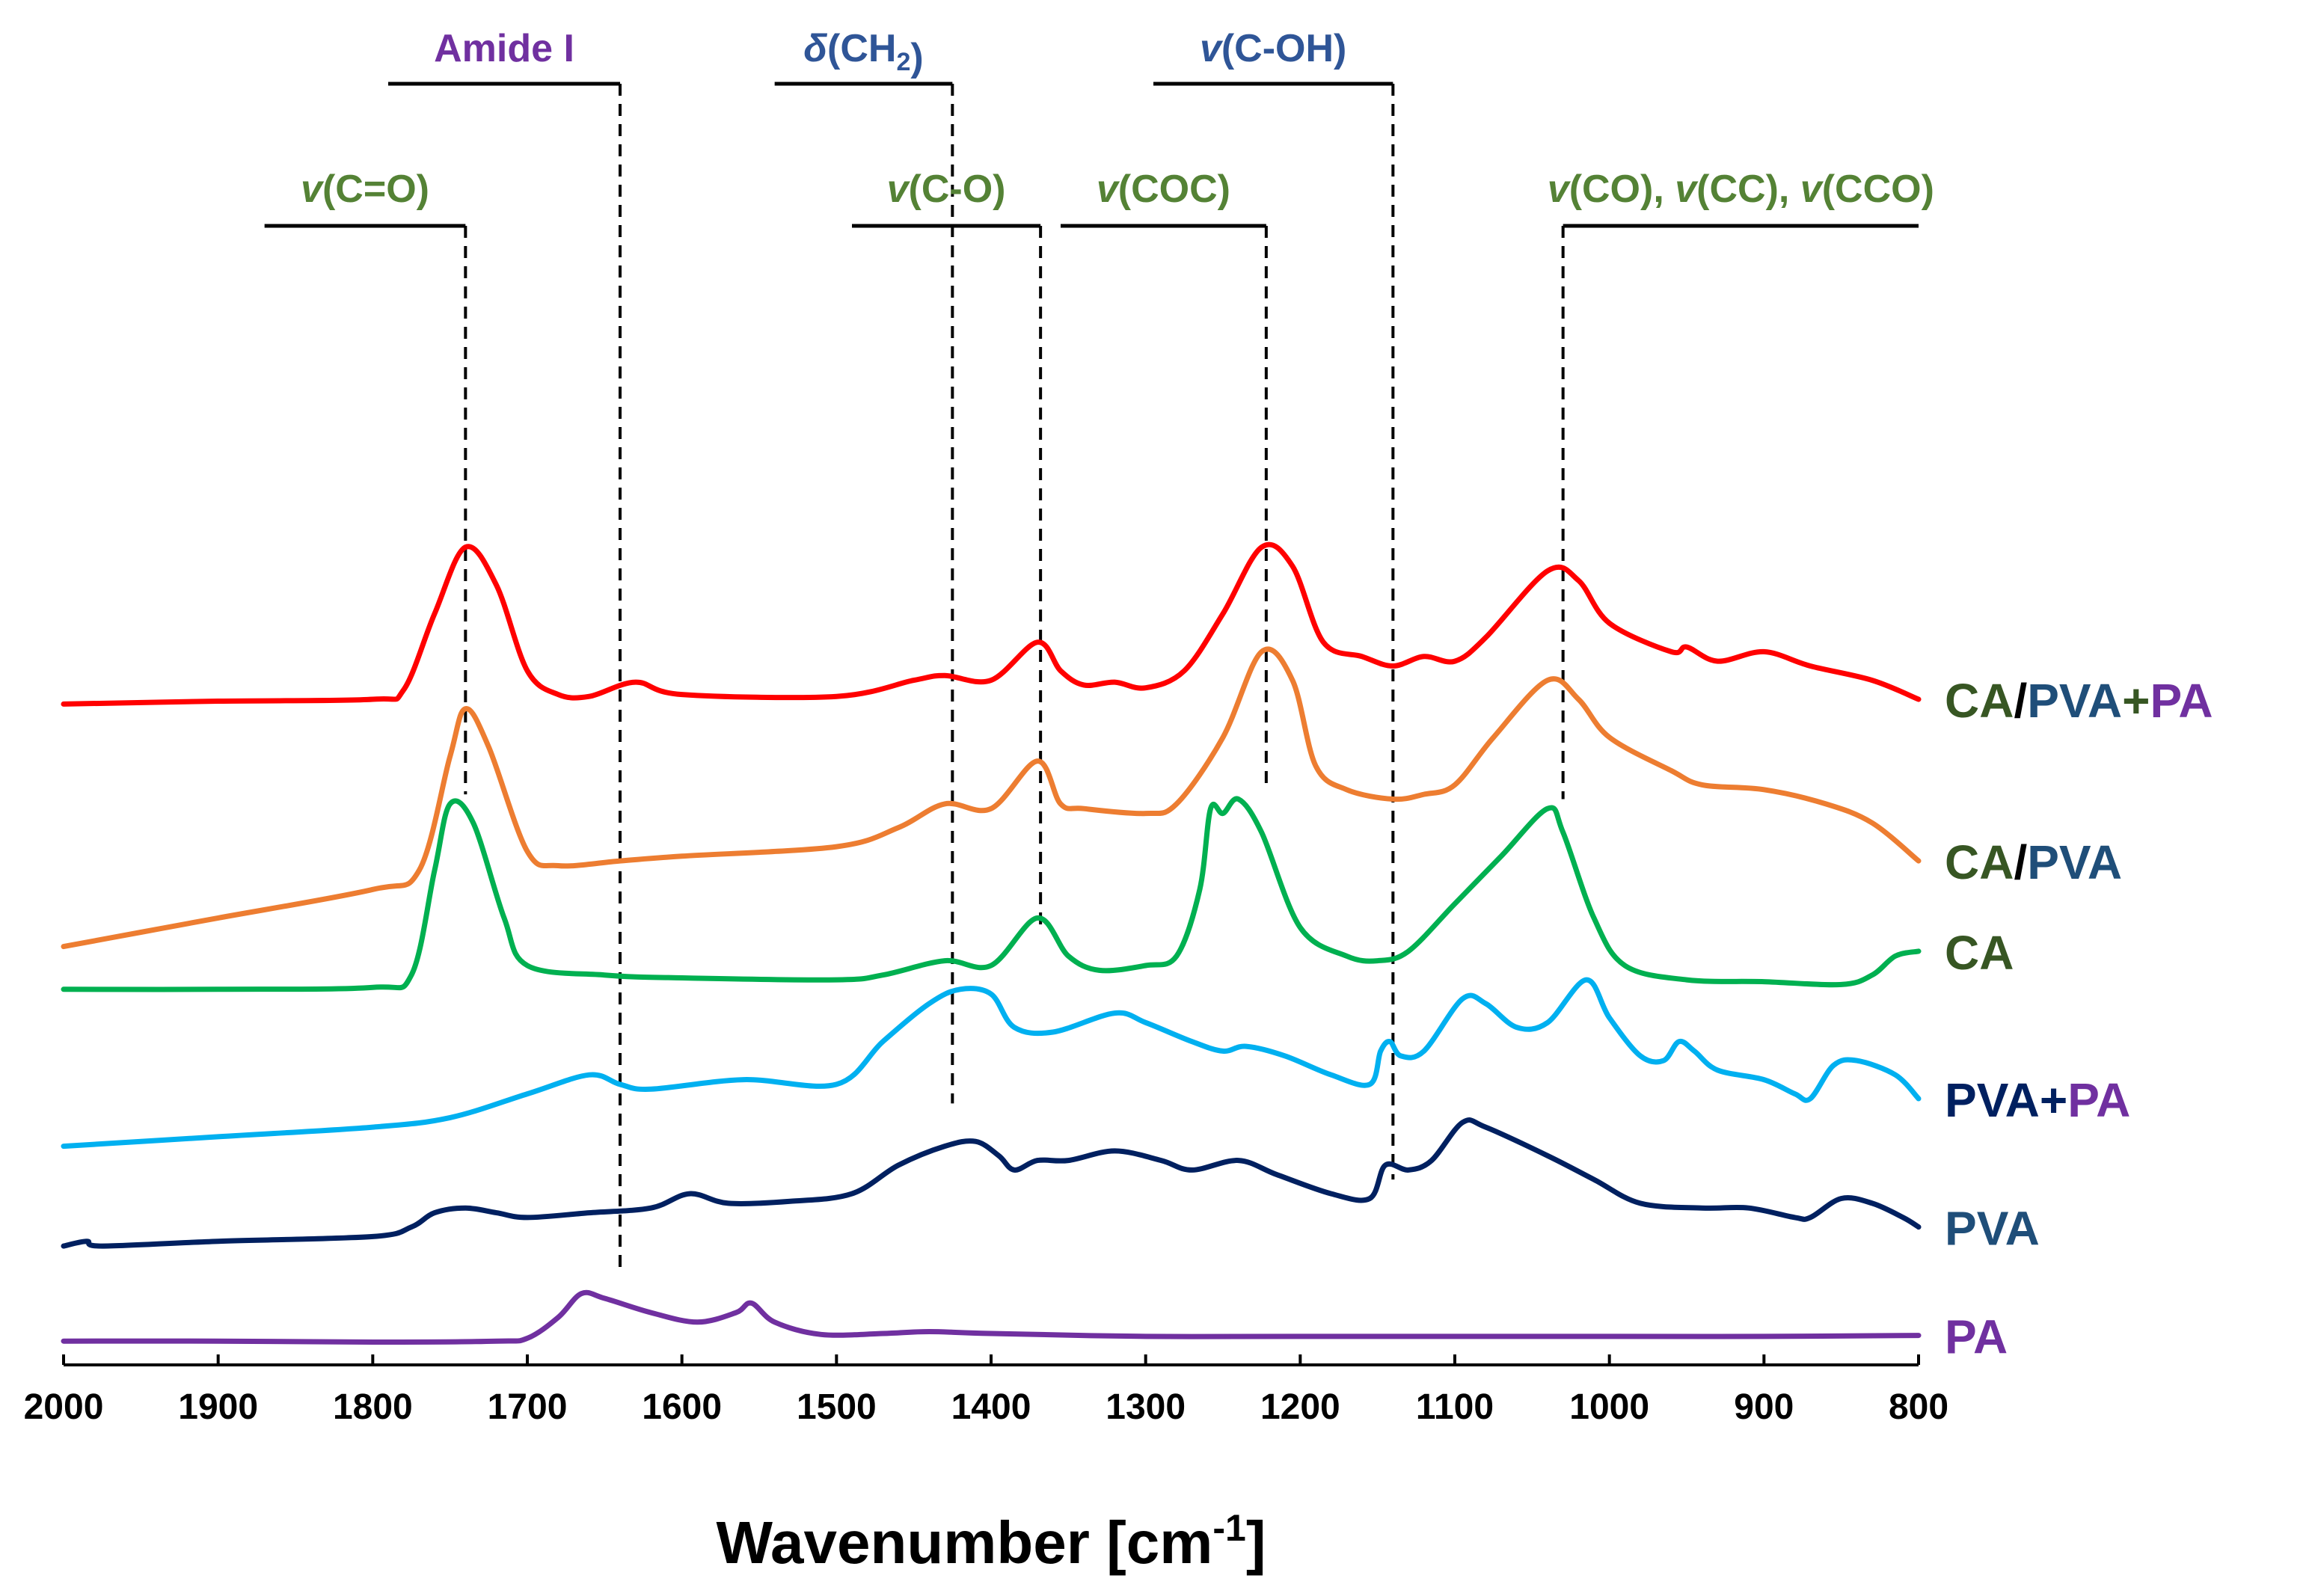 The width and height of the screenshot is (2312, 1596). What do you see at coordinates (64, 1407) in the screenshot?
I see `x-tick-label: 2000` at bounding box center [64, 1407].